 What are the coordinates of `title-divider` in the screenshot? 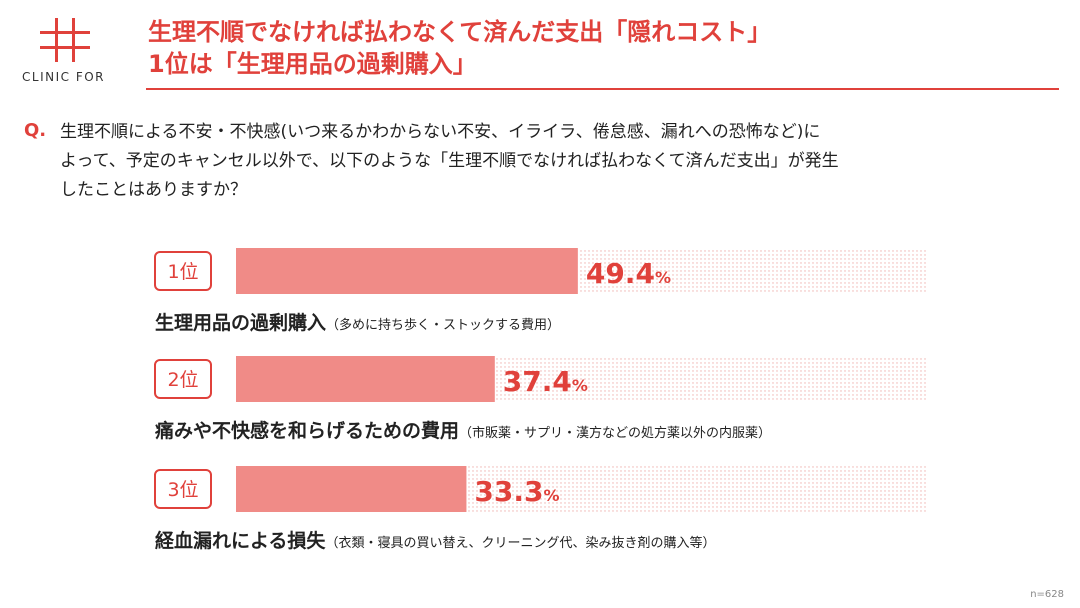 It's located at (602, 89).